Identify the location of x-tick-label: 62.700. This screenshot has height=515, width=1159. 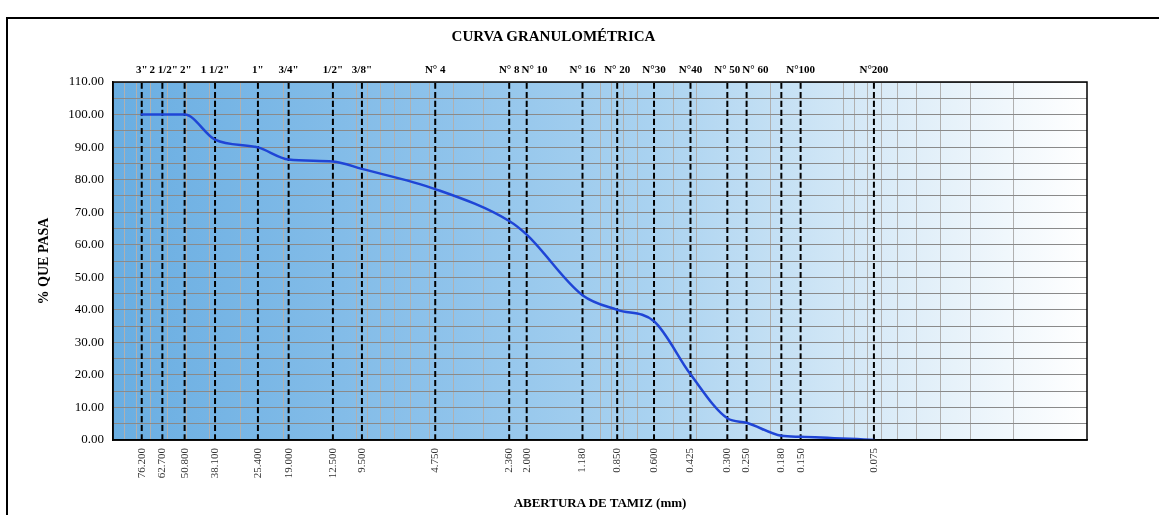
(161, 463).